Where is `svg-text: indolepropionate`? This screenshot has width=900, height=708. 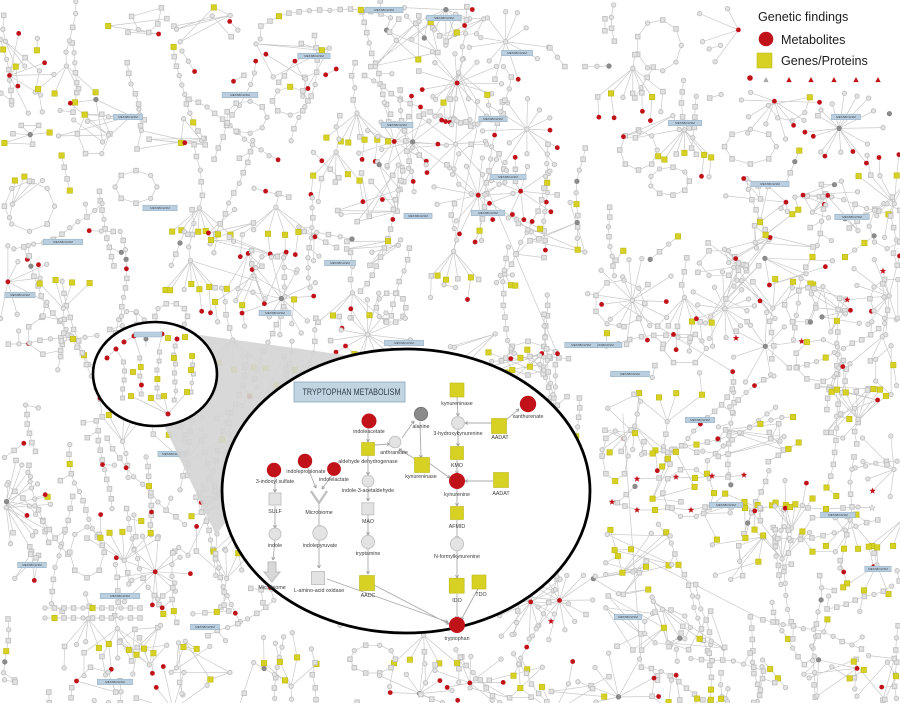 svg-text: indolepropionate is located at coordinates (305, 472).